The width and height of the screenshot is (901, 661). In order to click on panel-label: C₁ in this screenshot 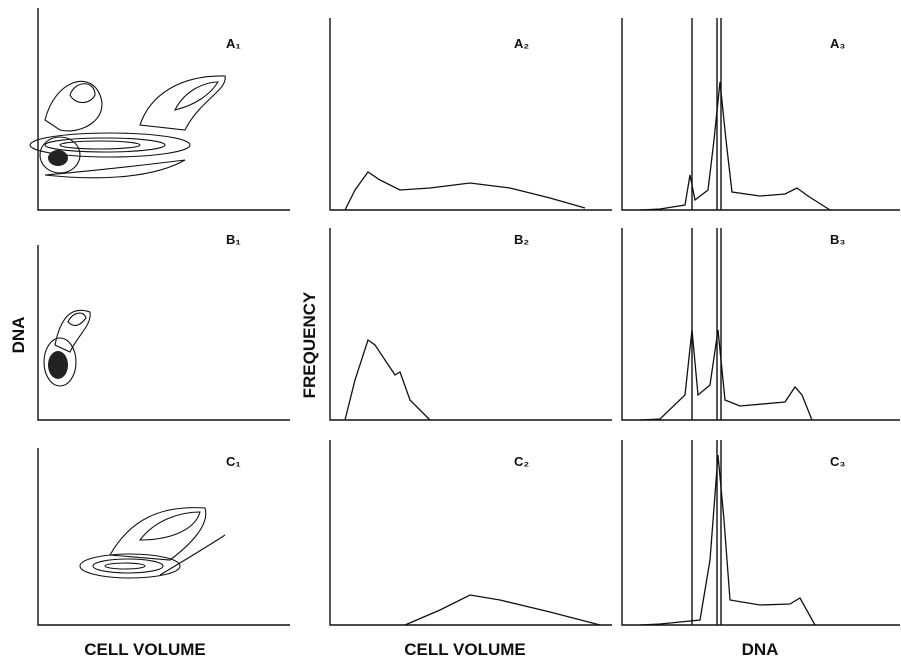, I will do `click(233, 461)`.